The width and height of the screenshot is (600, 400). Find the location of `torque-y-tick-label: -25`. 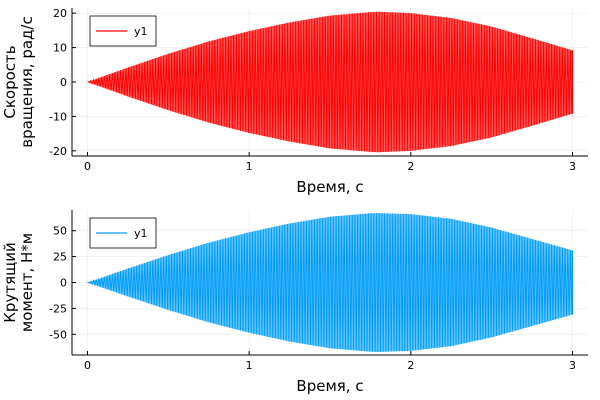

torque-y-tick-label: -25 is located at coordinates (58, 308).